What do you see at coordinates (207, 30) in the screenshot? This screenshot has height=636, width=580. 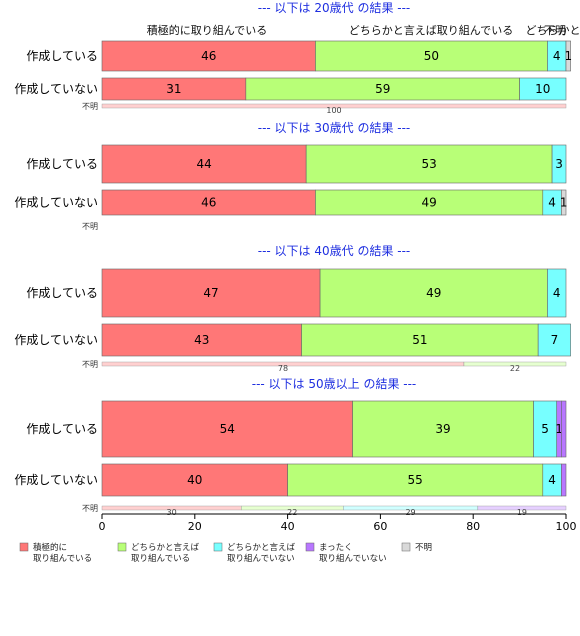 I see `column-header-label: 積極的に取り組んでいる` at bounding box center [207, 30].